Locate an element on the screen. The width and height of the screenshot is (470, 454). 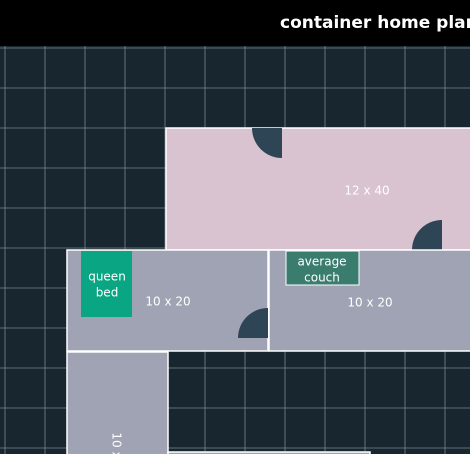
furniture-label: queen is located at coordinates (107, 277).